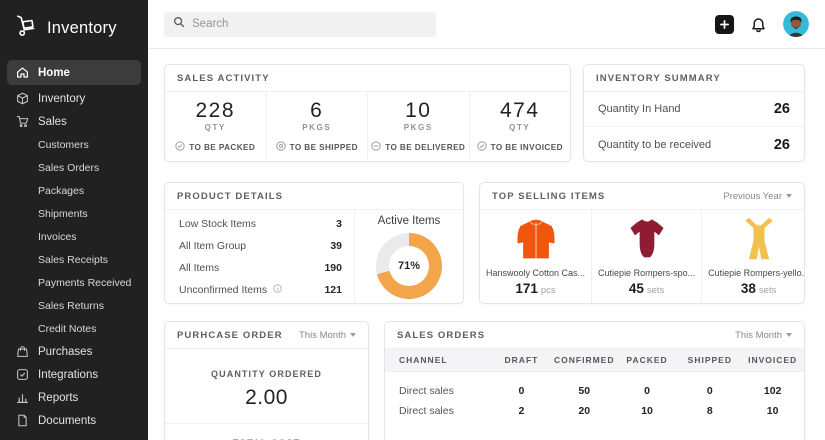  I want to click on search-icon, so click(179, 24).